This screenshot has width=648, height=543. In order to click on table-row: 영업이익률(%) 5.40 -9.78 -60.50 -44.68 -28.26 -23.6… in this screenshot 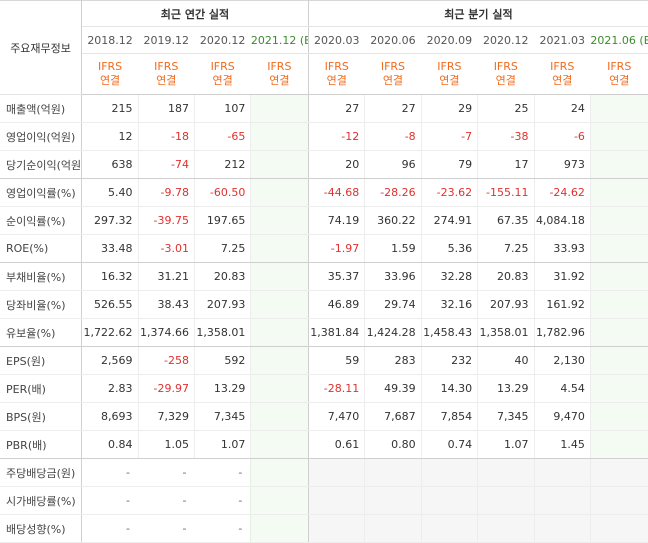, I will do `click(324, 192)`.